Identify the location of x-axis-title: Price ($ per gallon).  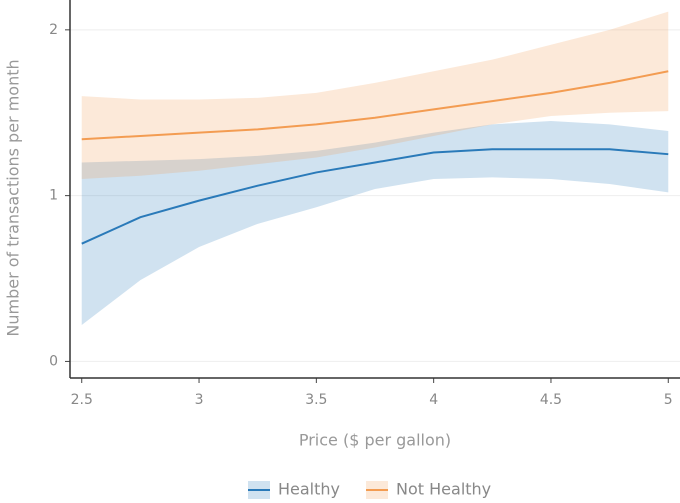
(375, 440).